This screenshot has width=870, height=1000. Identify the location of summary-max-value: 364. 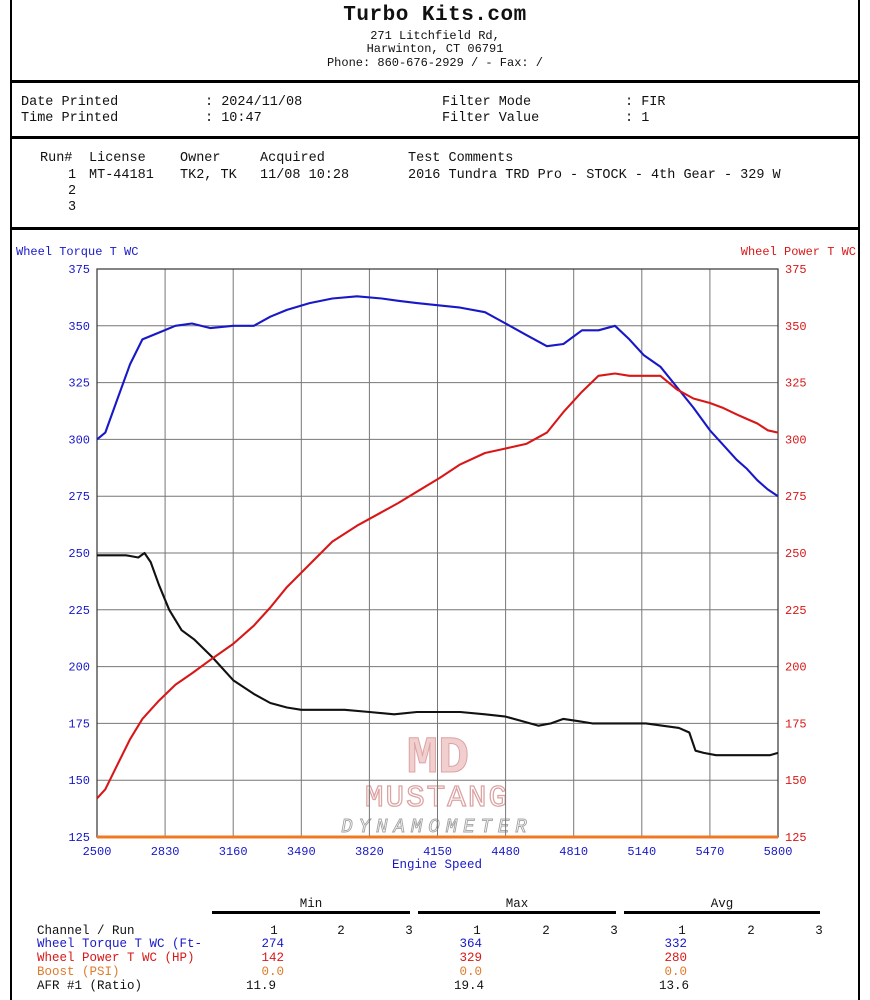
(470, 944).